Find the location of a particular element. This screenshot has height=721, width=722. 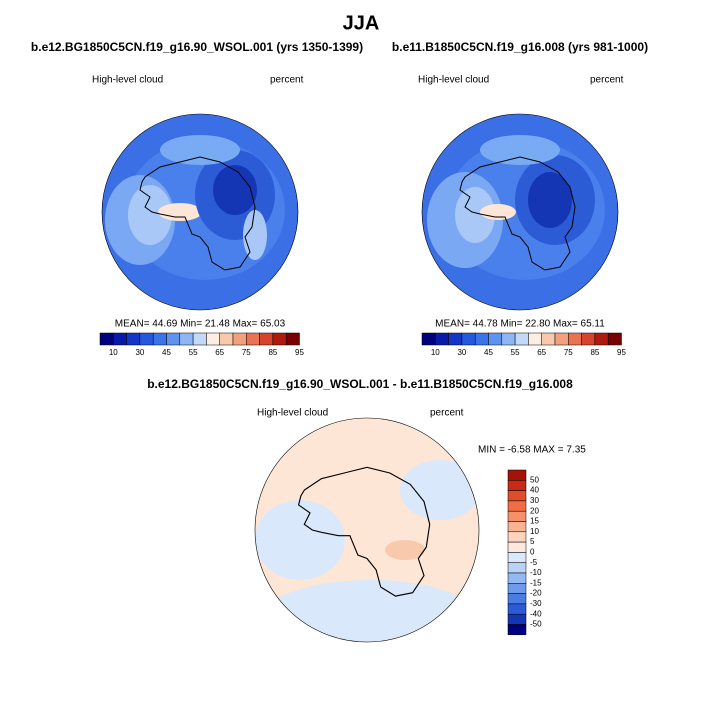

colorbar-label: 20 is located at coordinates (534, 510).